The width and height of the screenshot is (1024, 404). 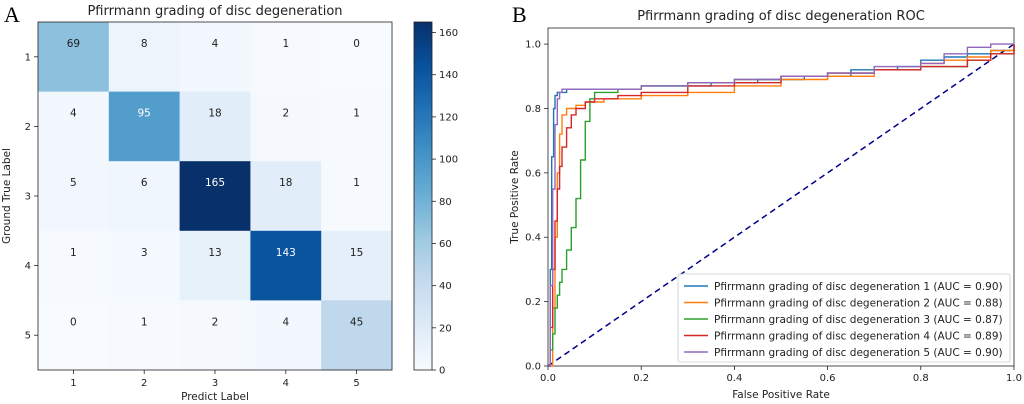 I want to click on colorbar-ticks: 0 20 40 60 80 100 120 140 160, so click(x=445, y=202).